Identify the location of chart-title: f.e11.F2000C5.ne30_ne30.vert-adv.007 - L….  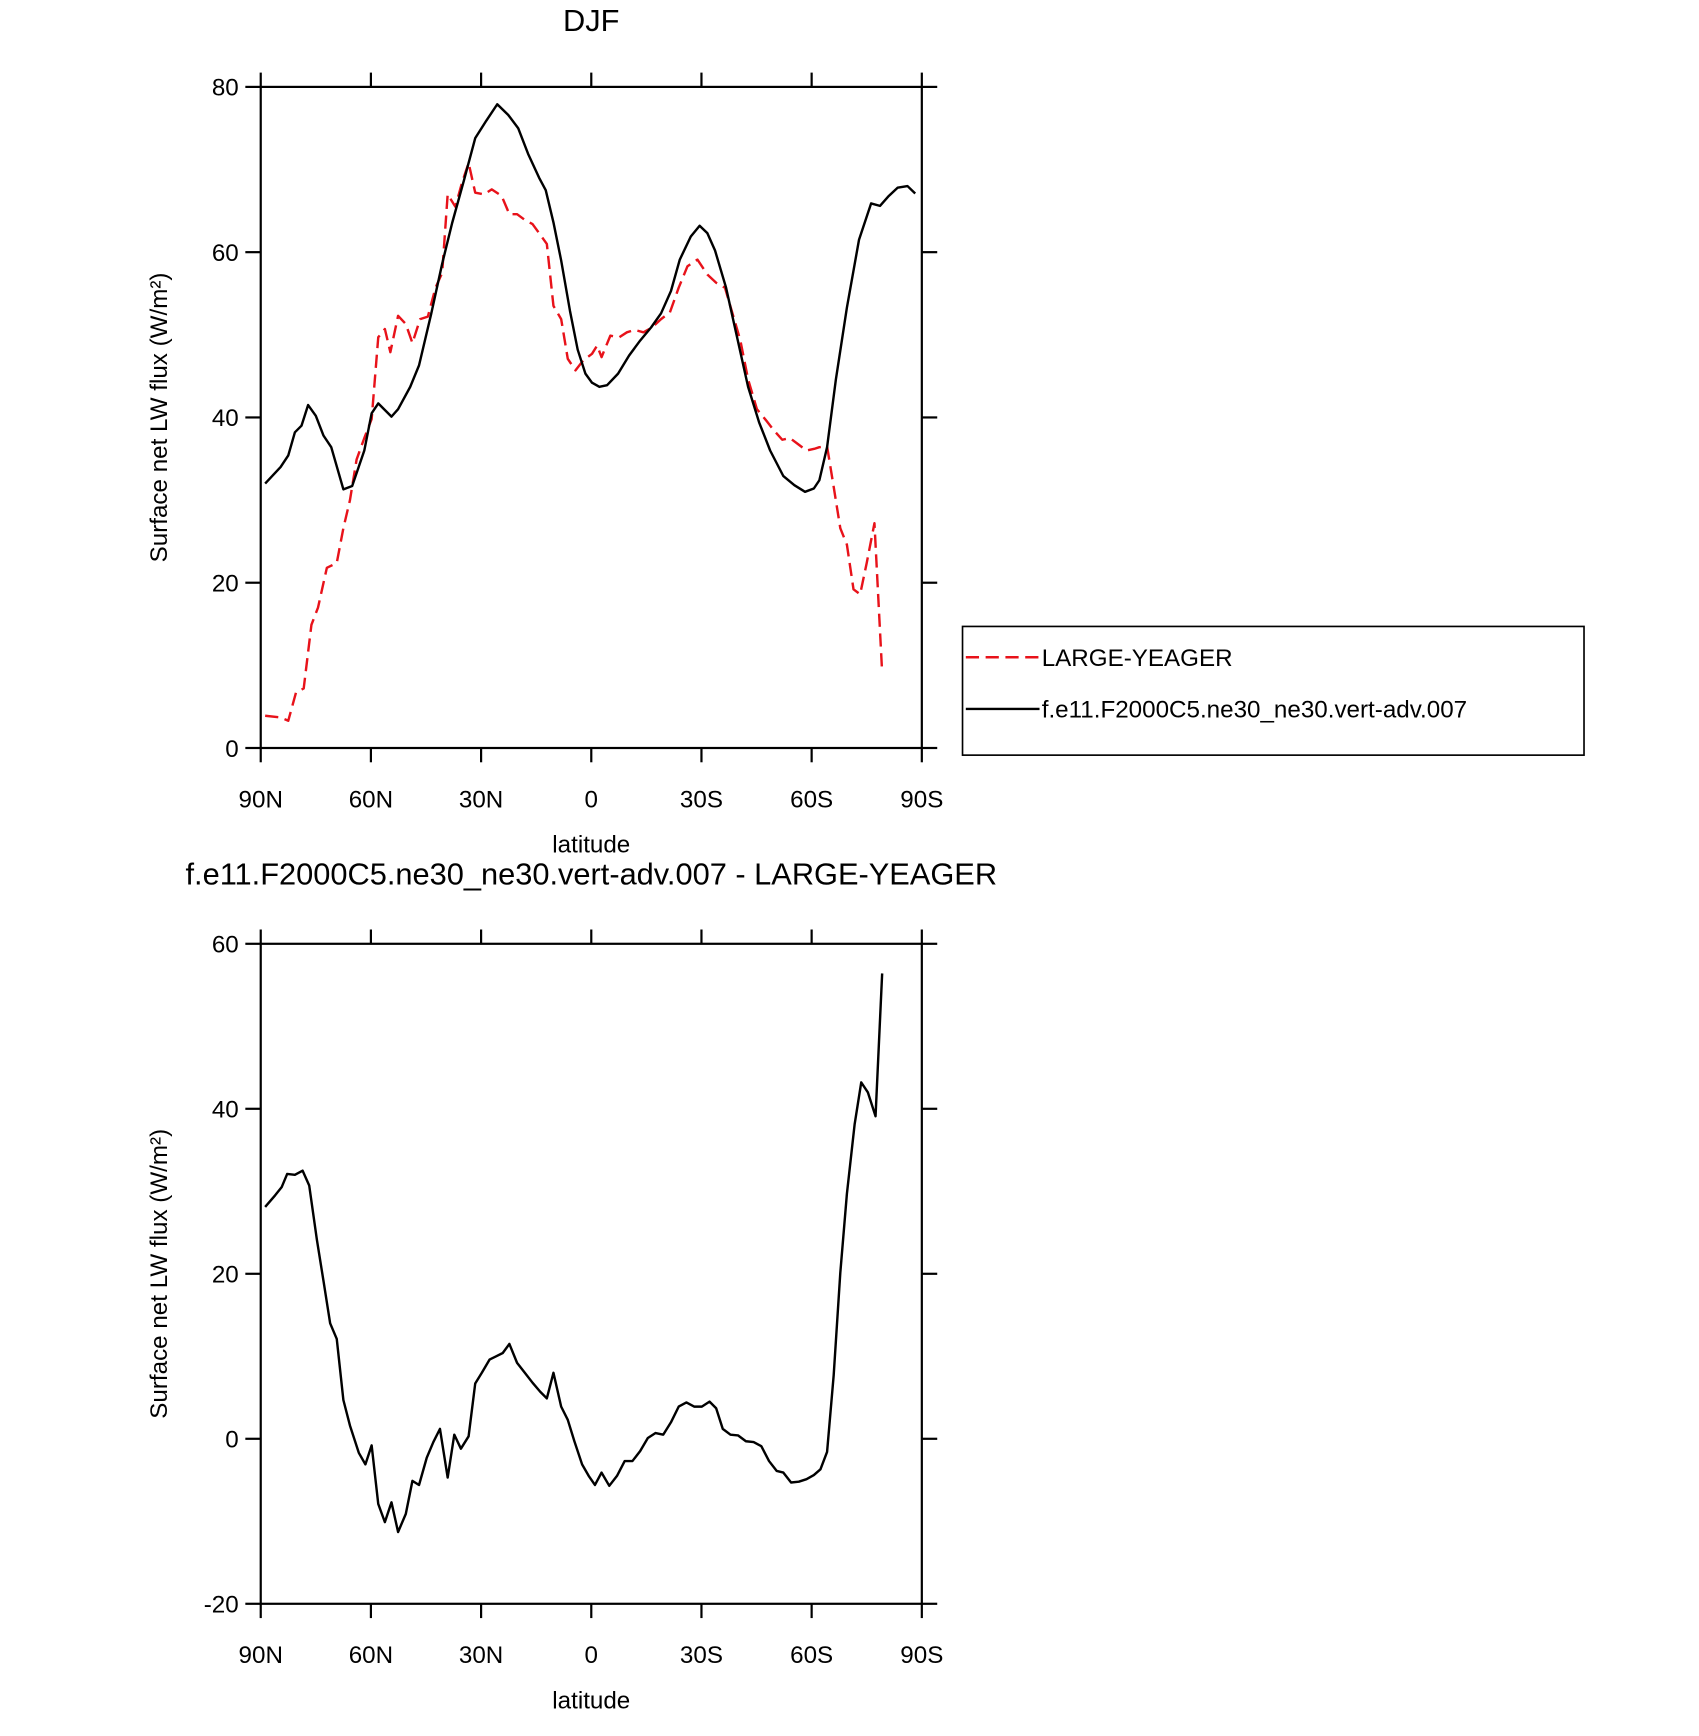
(591, 873).